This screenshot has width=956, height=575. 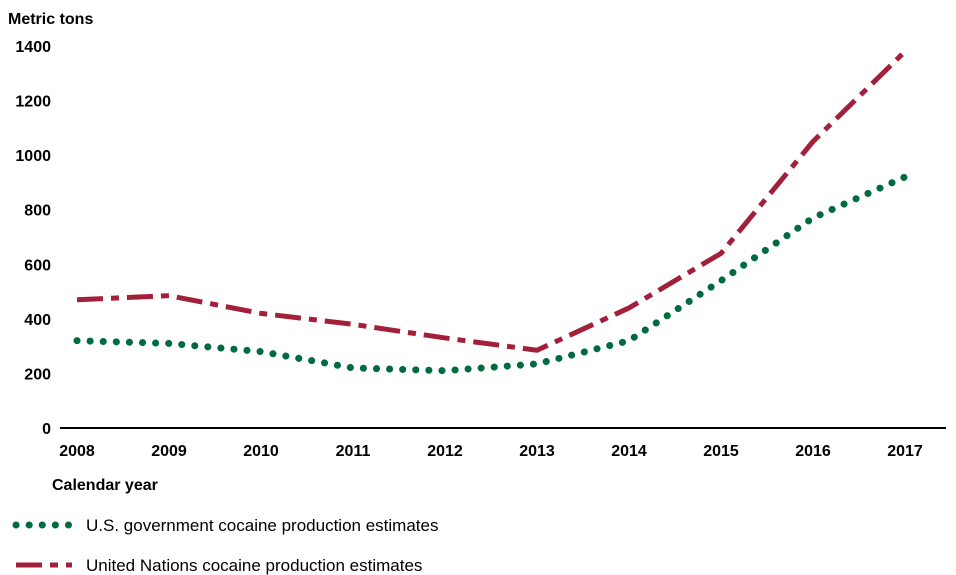 What do you see at coordinates (33, 238) in the screenshot?
I see `y-axis-ticks: 0 200 400 600 800 1000 1200 1400` at bounding box center [33, 238].